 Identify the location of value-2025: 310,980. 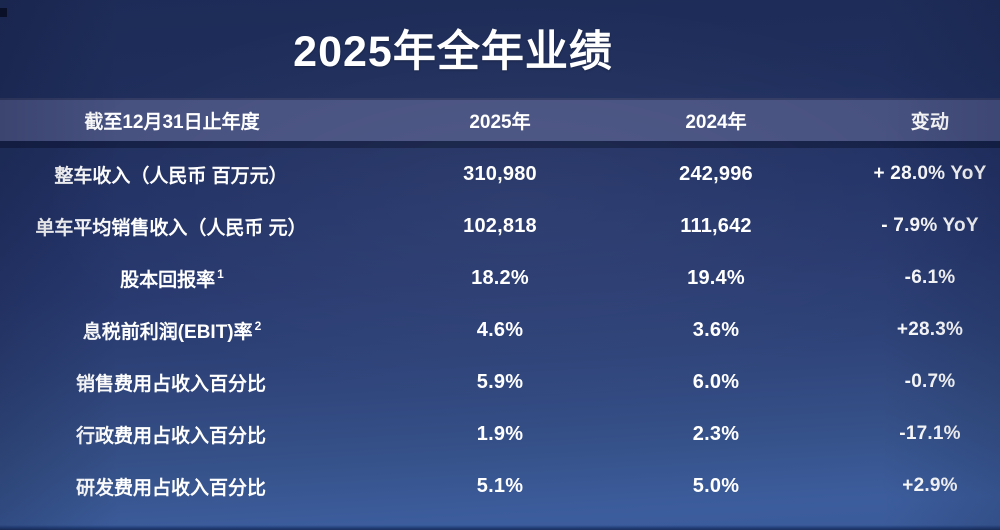
(500, 173).